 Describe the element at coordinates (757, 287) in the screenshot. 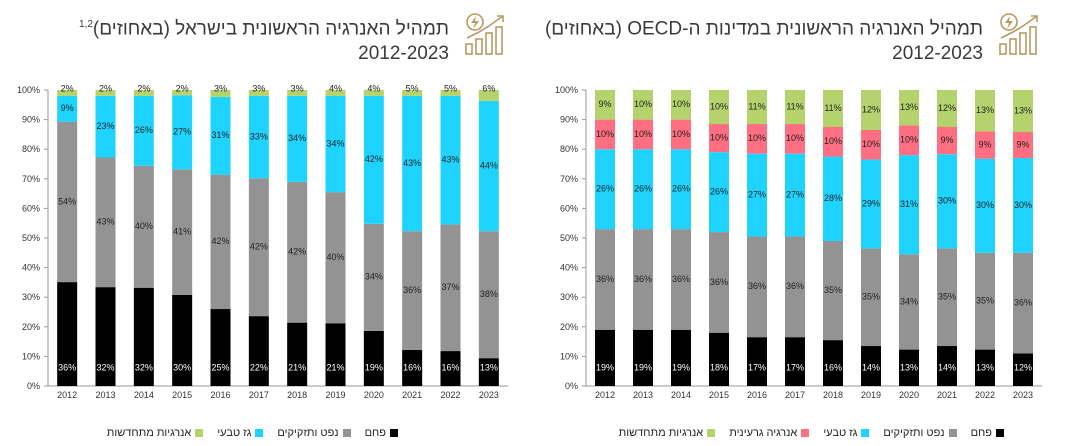

I see `bar-oil-2016` at that location.